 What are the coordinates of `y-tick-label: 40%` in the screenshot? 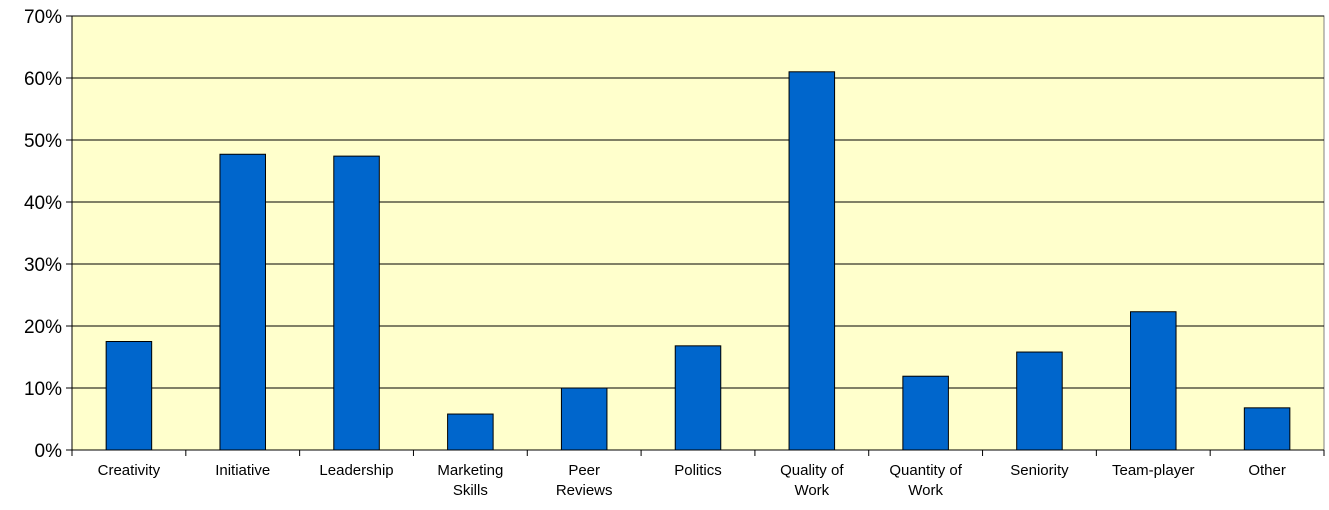 It's located at (43, 203).